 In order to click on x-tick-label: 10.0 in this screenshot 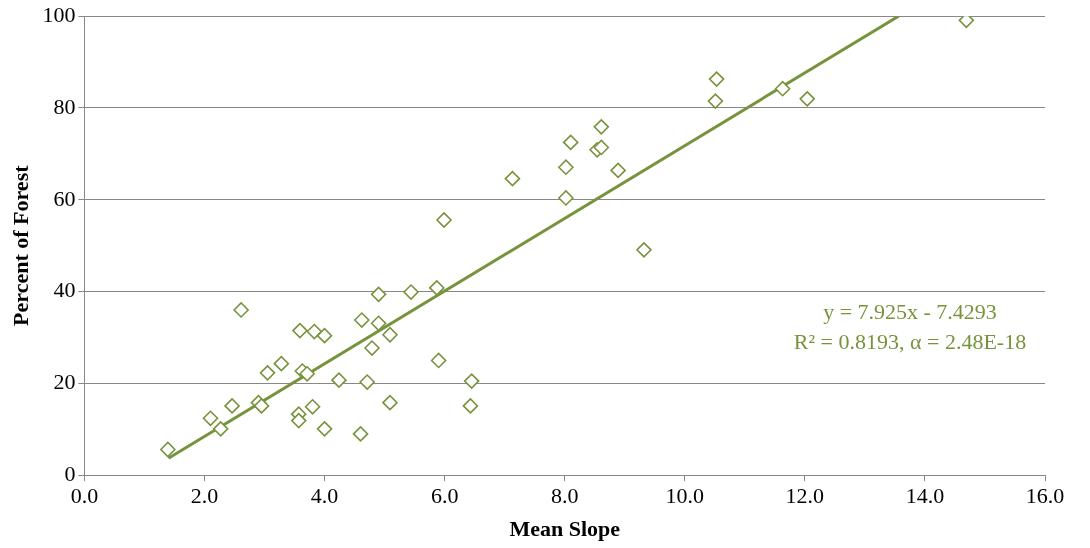, I will do `click(685, 496)`.